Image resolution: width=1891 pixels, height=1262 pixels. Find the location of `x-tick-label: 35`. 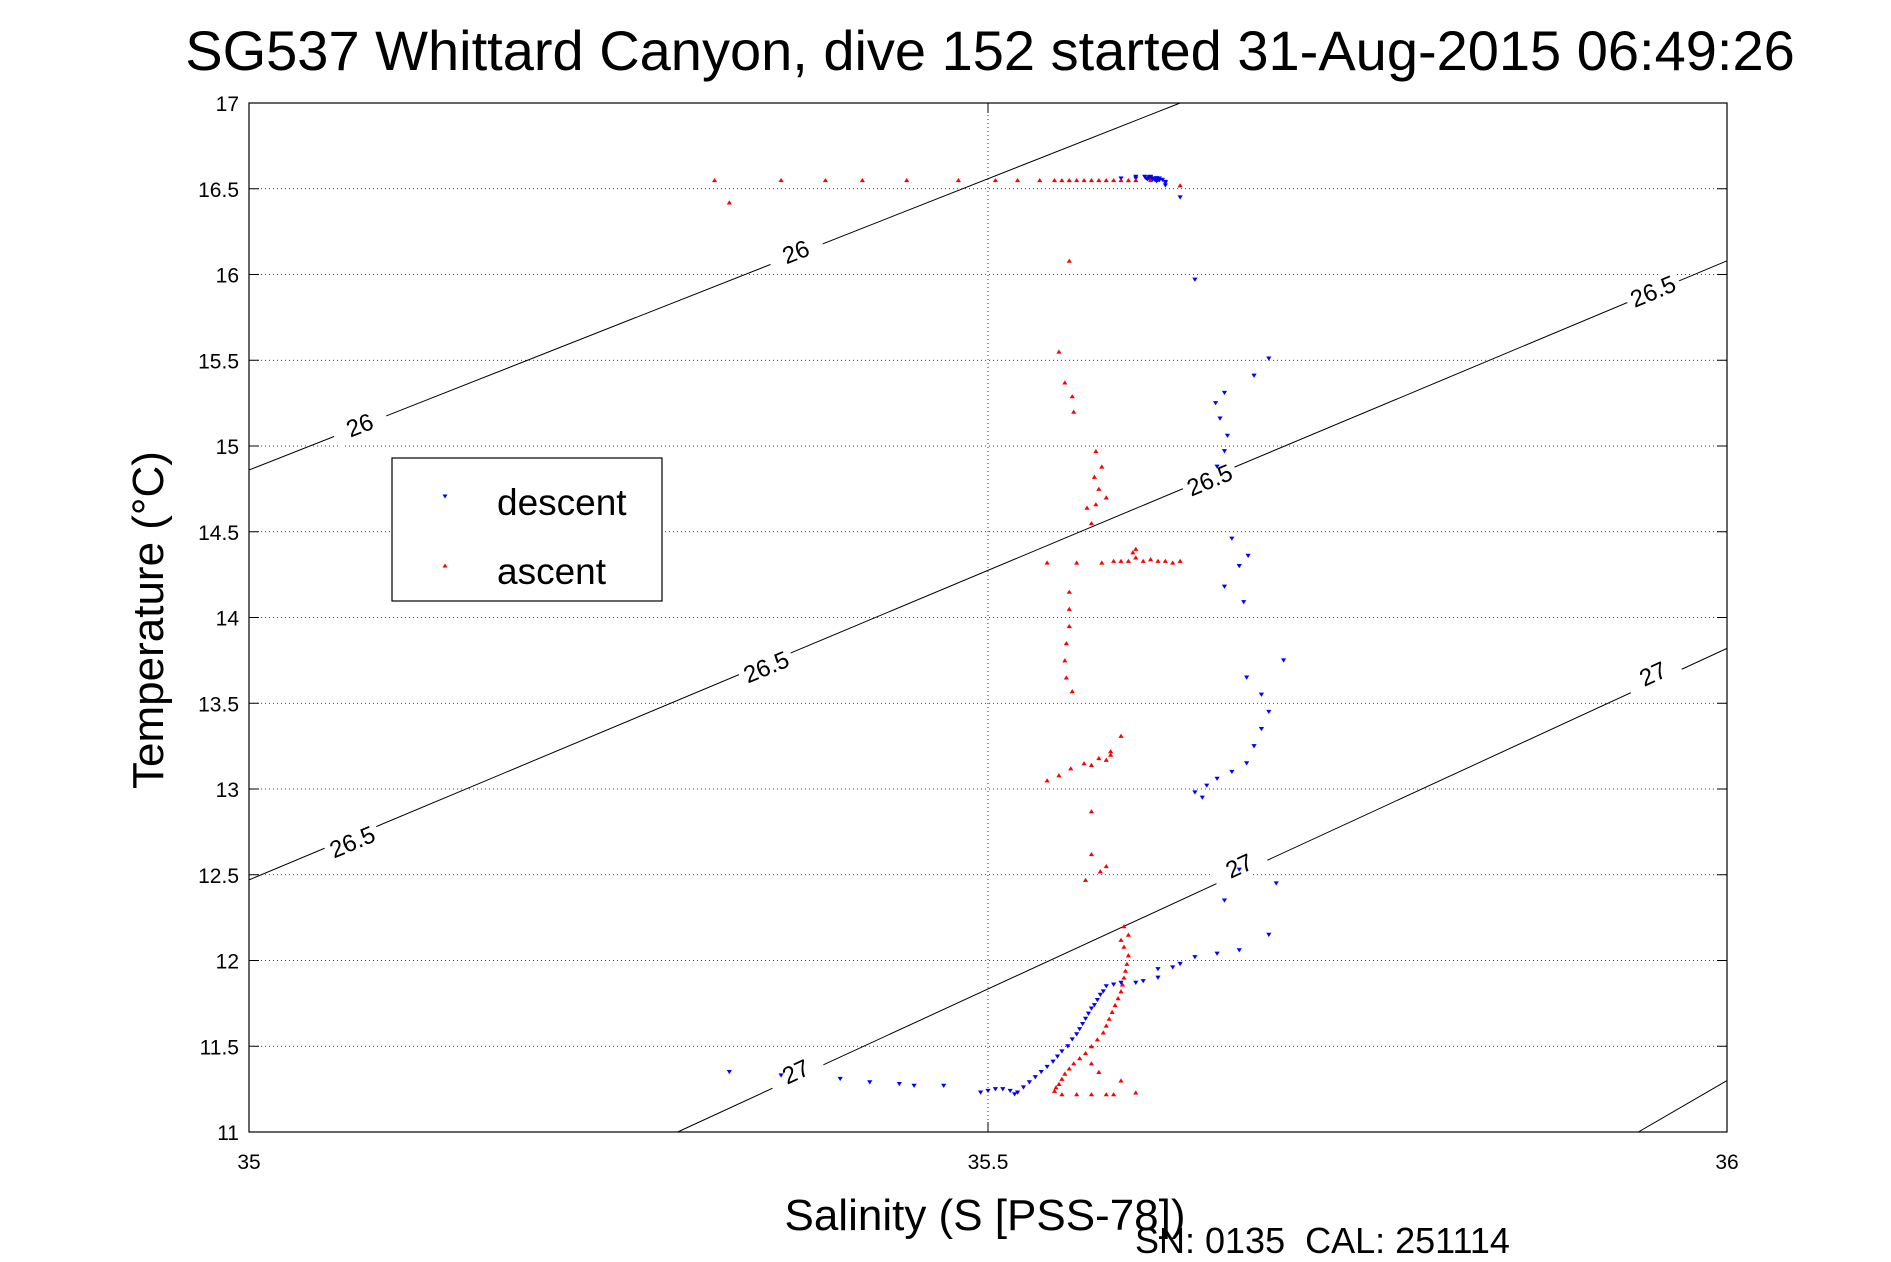

x-tick-label: 35 is located at coordinates (248, 1162).